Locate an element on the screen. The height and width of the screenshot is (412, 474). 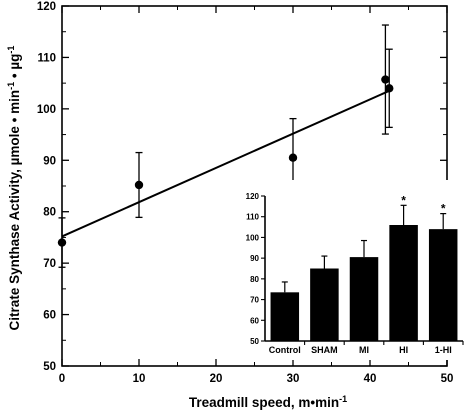
y-tick-label: 120 is located at coordinates (46, 7).